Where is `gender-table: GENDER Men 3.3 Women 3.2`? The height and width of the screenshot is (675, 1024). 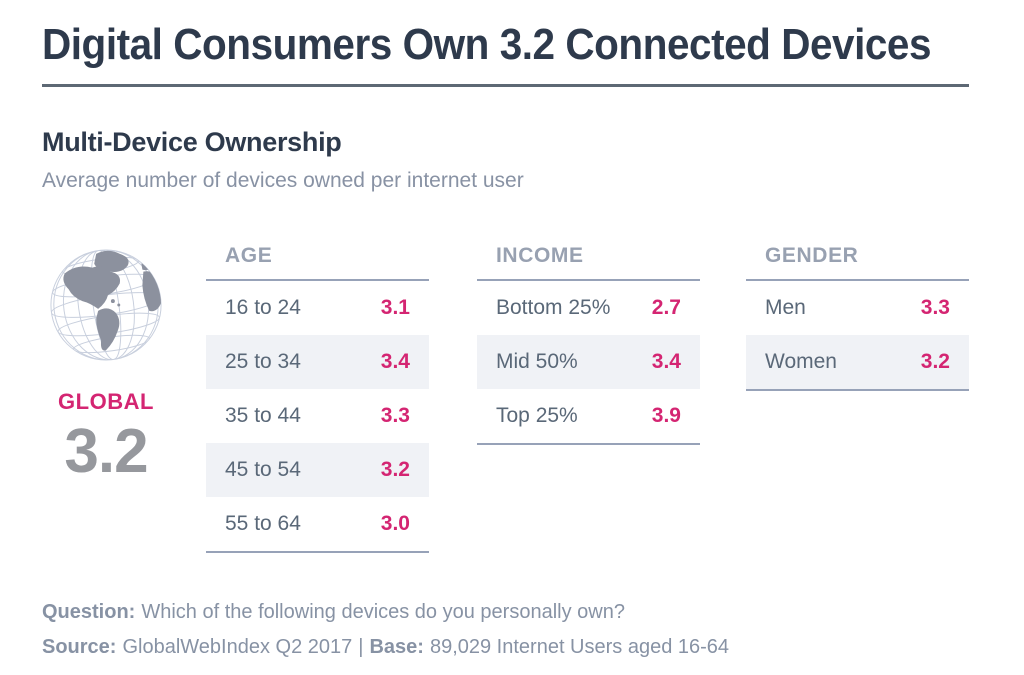
gender-table: GENDER Men 3.3 Women 3.2 is located at coordinates (857, 317).